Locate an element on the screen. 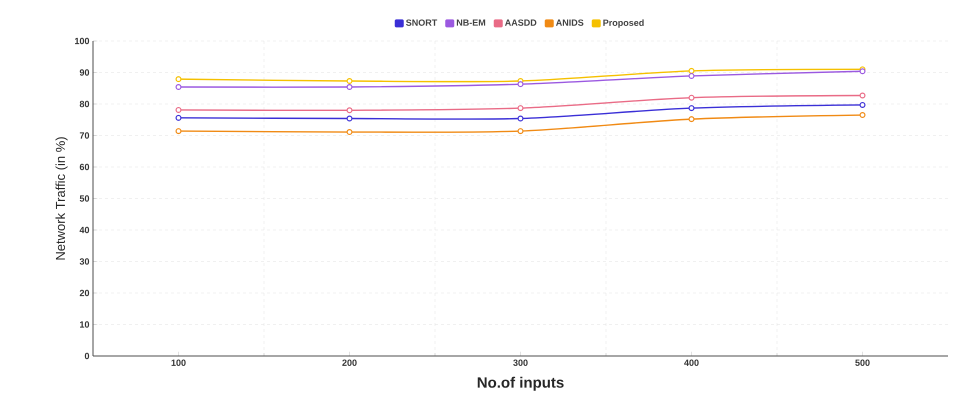 The image size is (955, 408). y-tick-label: 70 is located at coordinates (85, 135).